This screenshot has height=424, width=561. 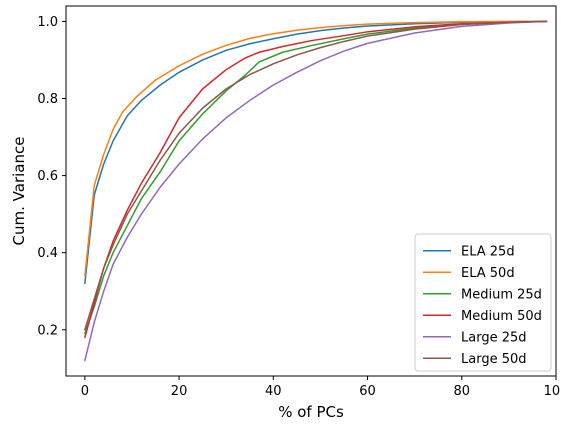 I want to click on x-tick-label: 20, so click(x=179, y=391).